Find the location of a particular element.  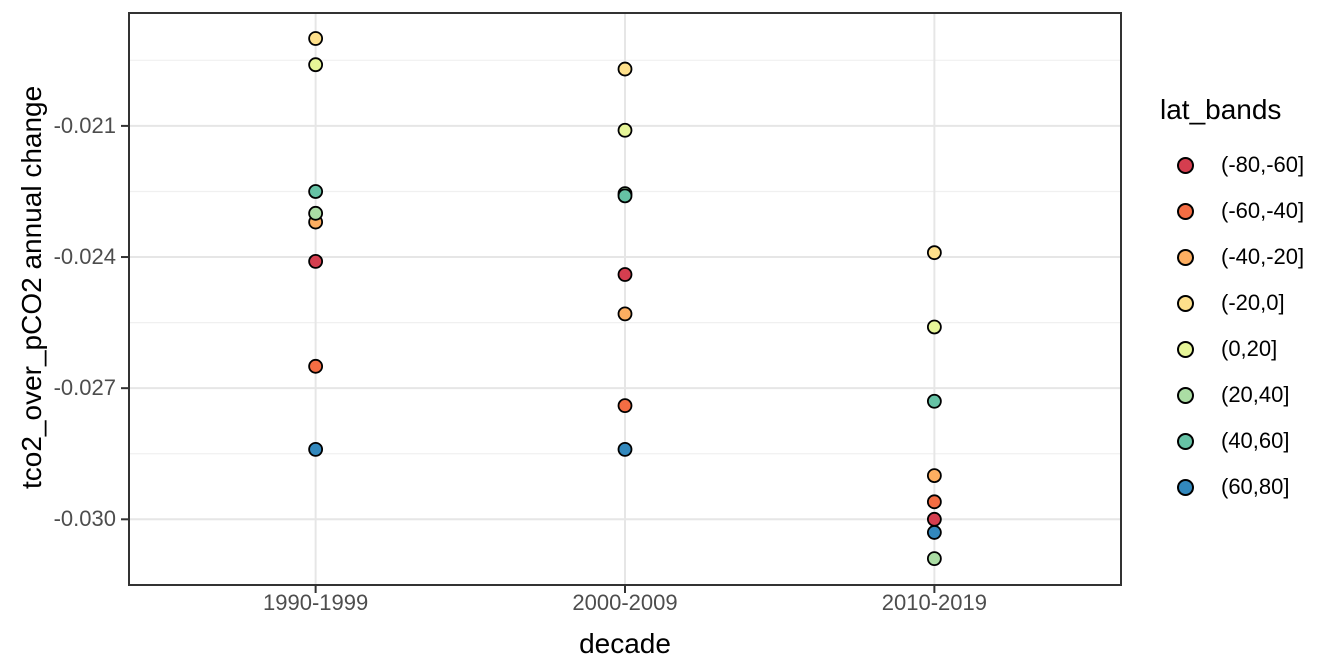

legend-label: (-60,-40] is located at coordinates (1263, 210).